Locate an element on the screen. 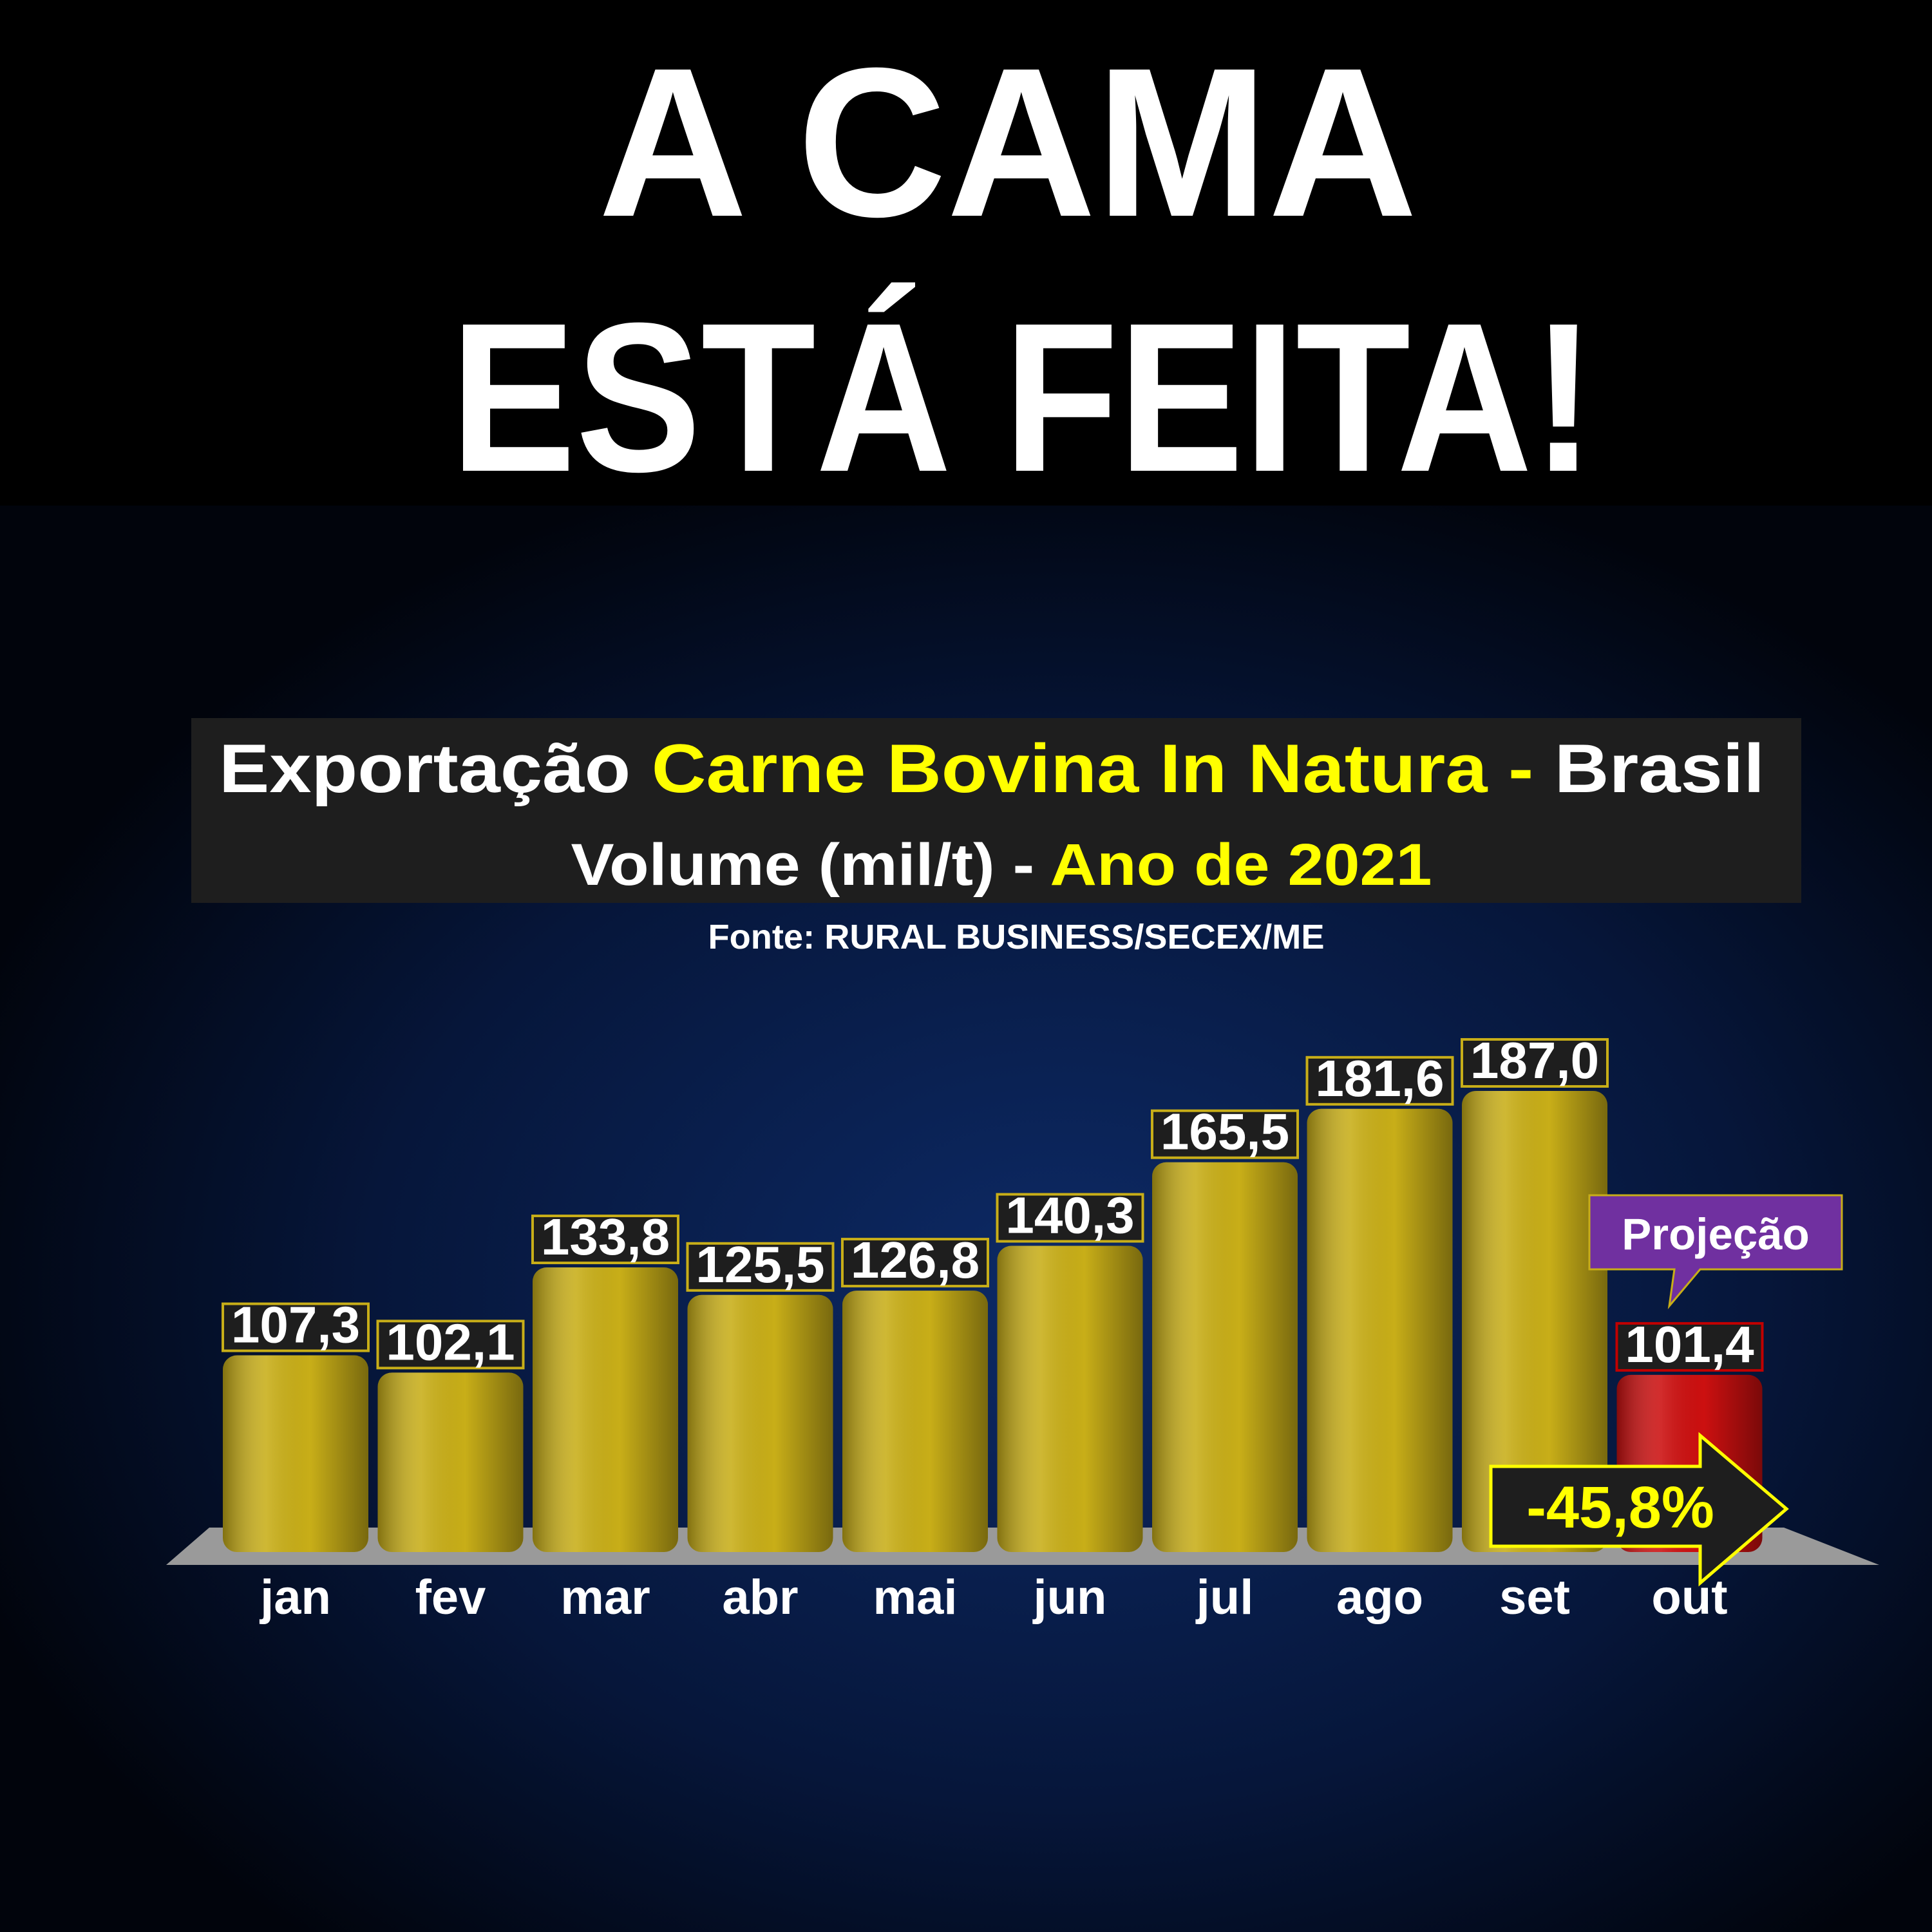  title-part: Exportação is located at coordinates (425, 769).